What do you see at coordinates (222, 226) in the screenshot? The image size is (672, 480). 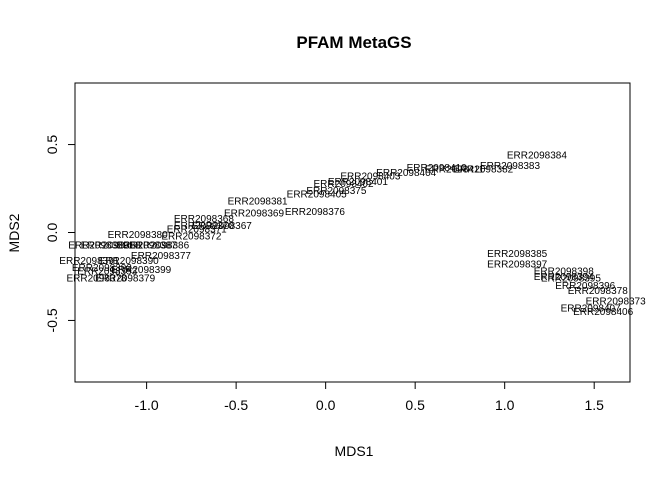 I see `point-label: ERR2098367` at bounding box center [222, 226].